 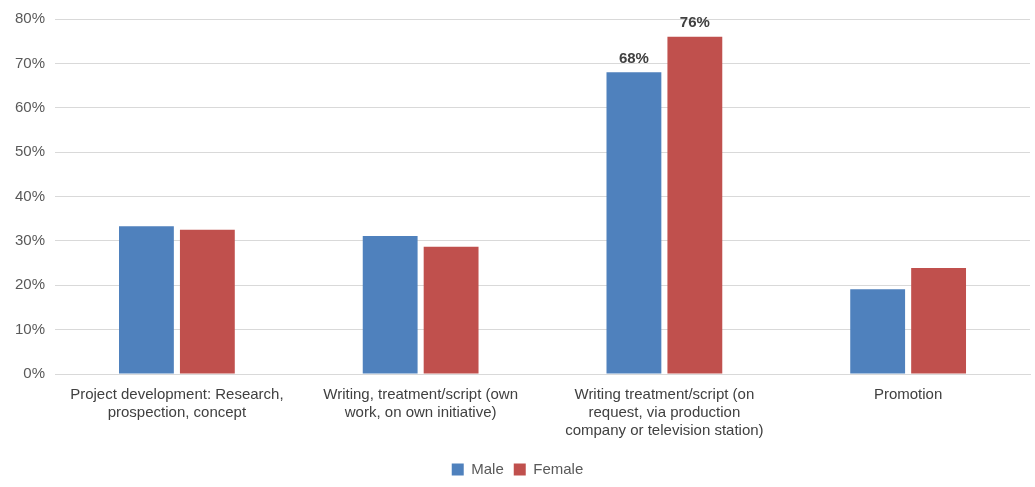 What do you see at coordinates (694, 22) in the screenshot?
I see `data-label: 76%` at bounding box center [694, 22].